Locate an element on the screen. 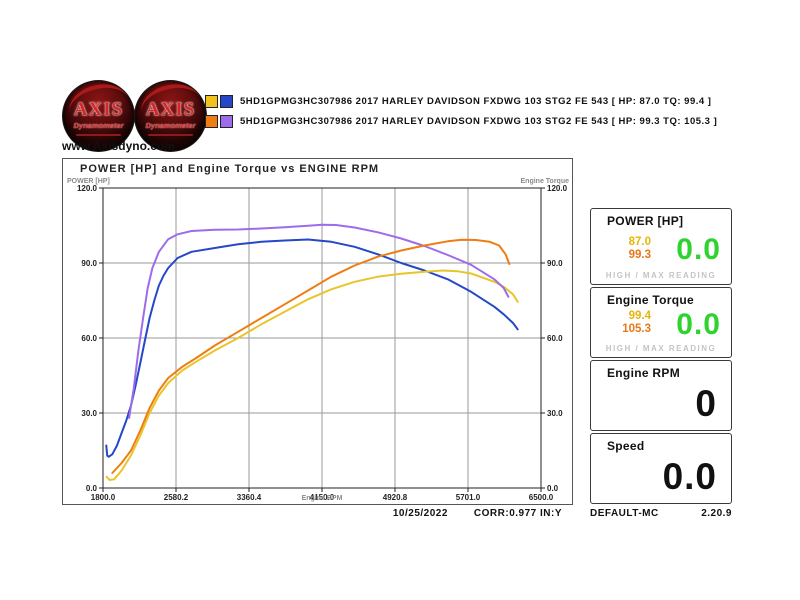 This screenshot has height=600, width=800. gauge-torque-run2-max: 105.3 is located at coordinates (636, 329).